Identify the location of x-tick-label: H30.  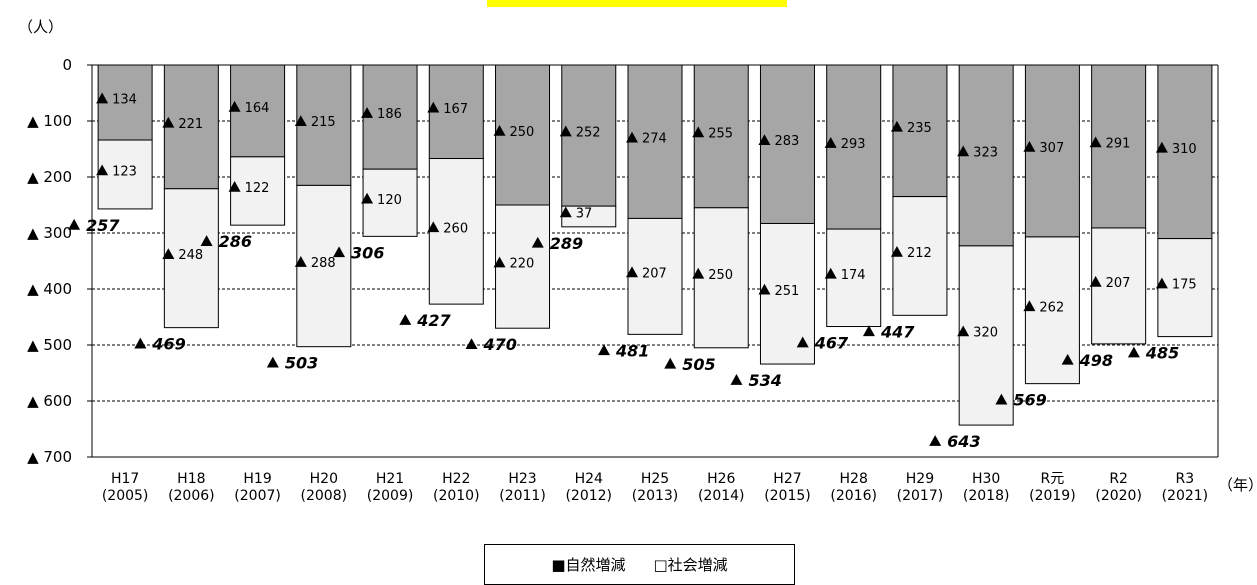
(986, 479).